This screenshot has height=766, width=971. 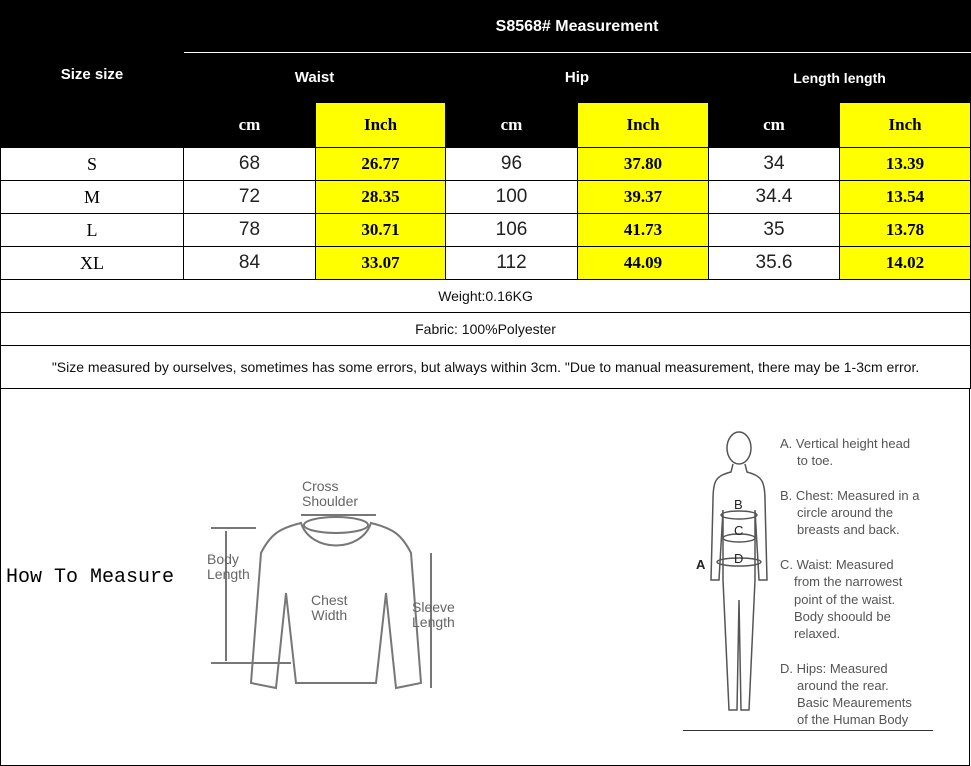 What do you see at coordinates (92, 230) in the screenshot?
I see `size-cell: L` at bounding box center [92, 230].